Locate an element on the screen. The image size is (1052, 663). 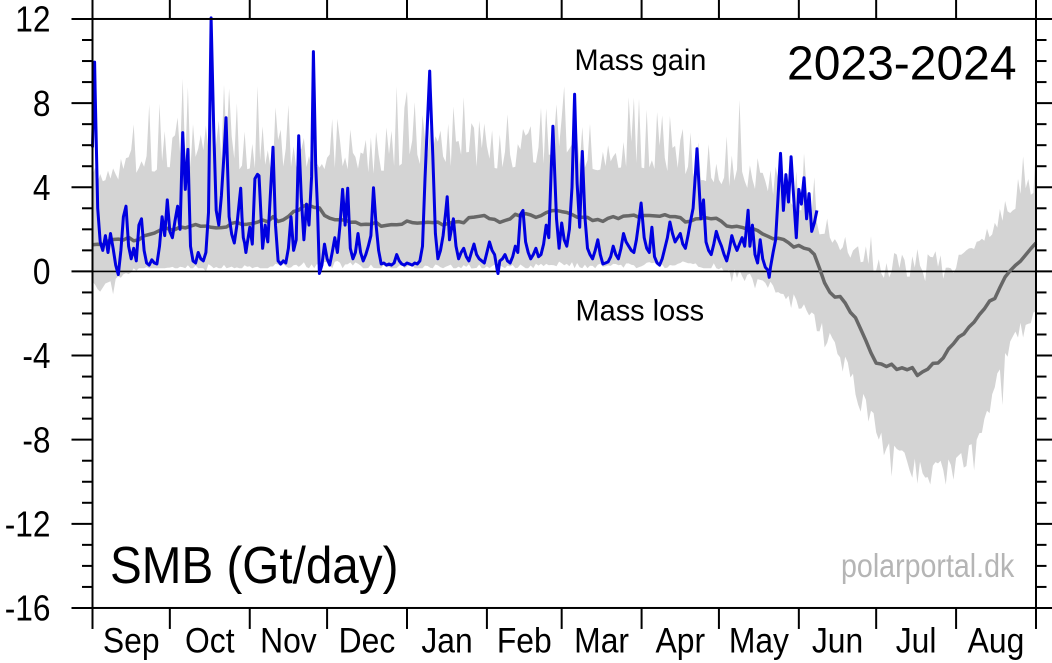
svg-text: SMB (Gt/day) is located at coordinates (254, 565).